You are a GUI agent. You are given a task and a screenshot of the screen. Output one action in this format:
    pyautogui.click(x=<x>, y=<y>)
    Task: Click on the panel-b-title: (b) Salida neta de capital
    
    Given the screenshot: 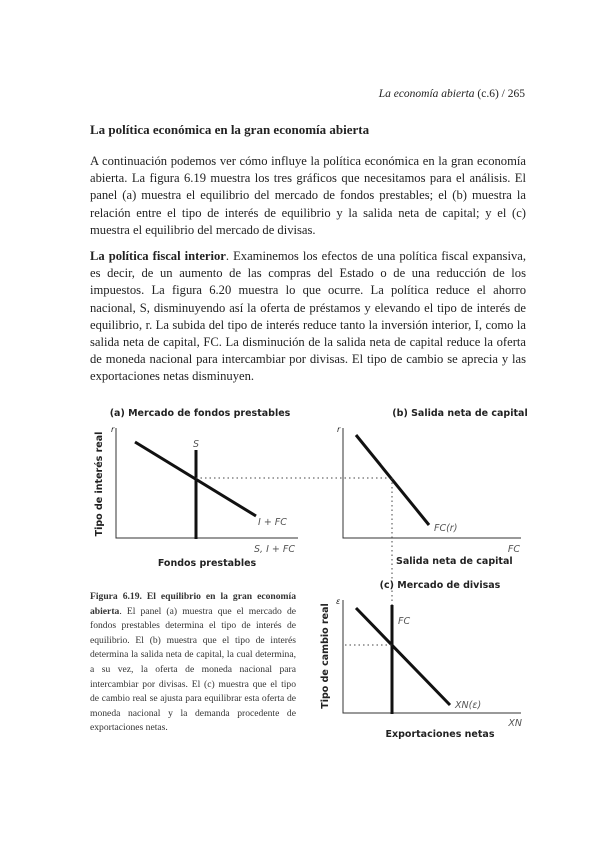 What is the action you would take?
    pyautogui.click(x=459, y=413)
    